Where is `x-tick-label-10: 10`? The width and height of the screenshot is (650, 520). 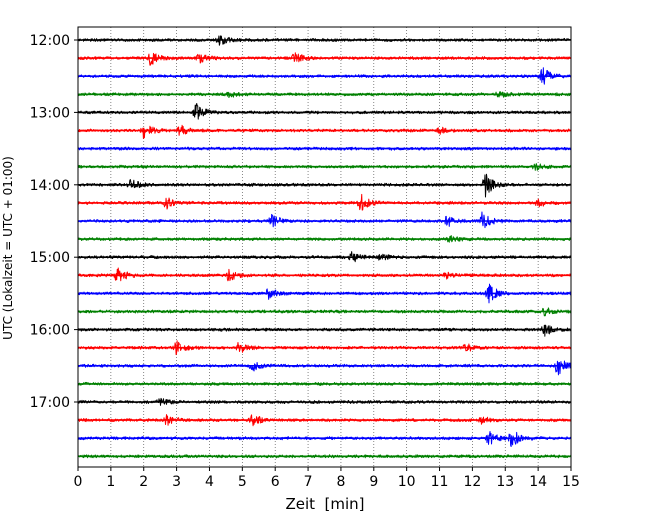 x-tick-label-10: 10 is located at coordinates (407, 482).